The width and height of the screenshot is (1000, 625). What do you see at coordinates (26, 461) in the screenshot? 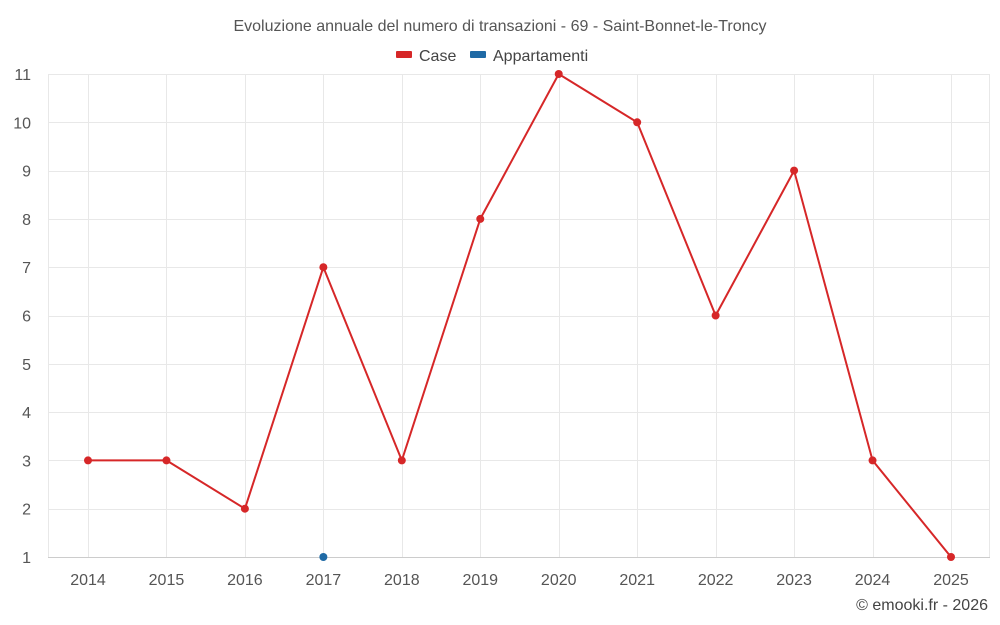
I see `y-tick-label: 3` at bounding box center [26, 461].